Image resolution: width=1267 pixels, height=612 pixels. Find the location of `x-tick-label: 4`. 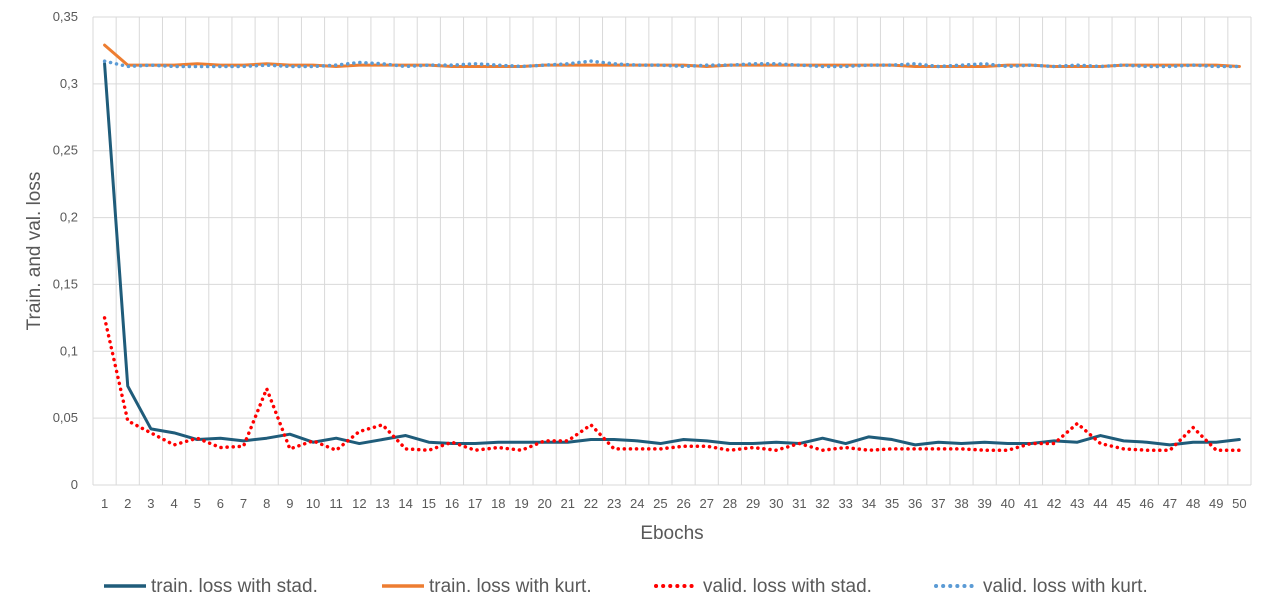

x-tick-label: 4 is located at coordinates (173, 503).